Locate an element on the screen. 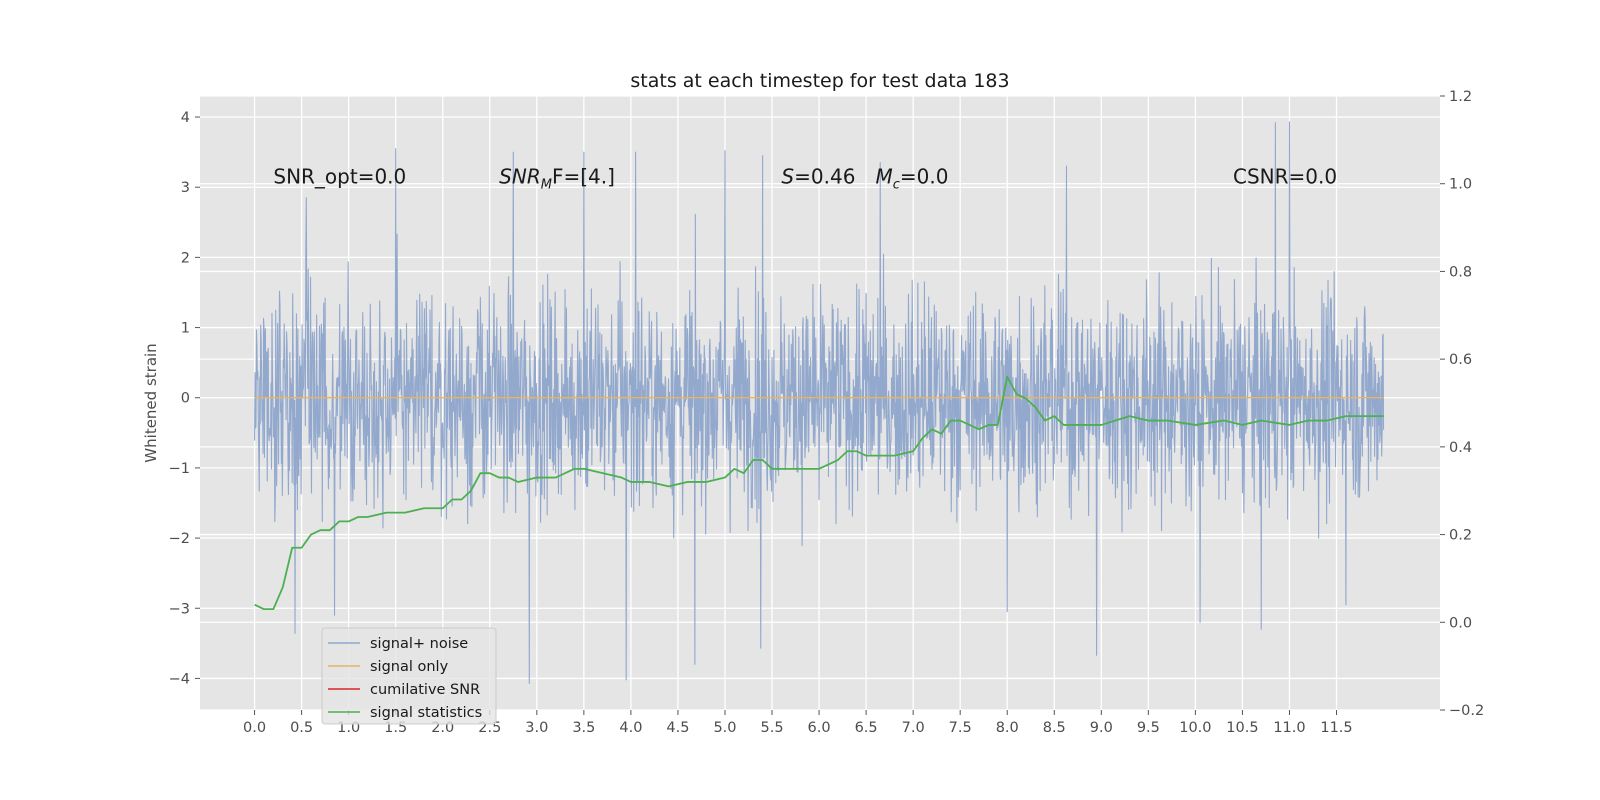 Image resolution: width=1600 pixels, height=800 pixels. legend-label: signal+ noise is located at coordinates (419, 644).